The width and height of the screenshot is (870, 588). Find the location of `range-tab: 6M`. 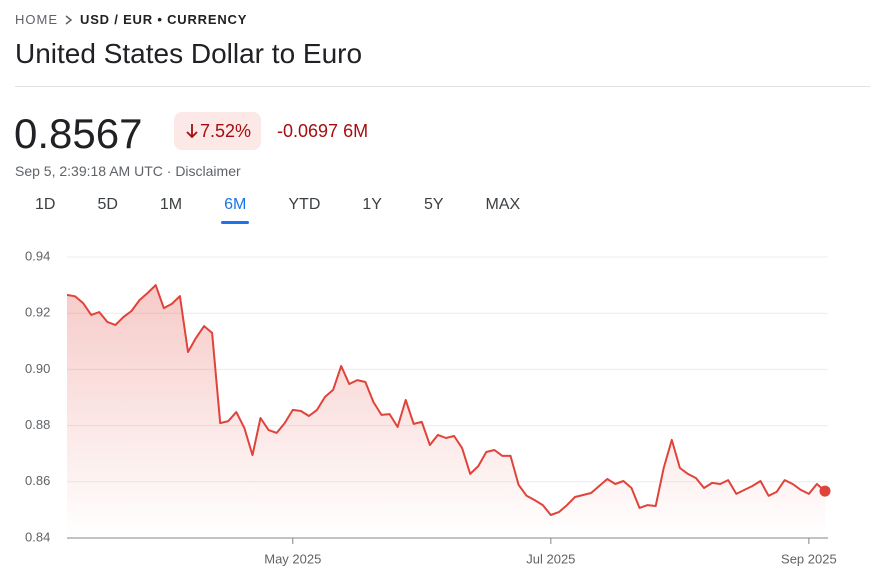

range-tab: 6M is located at coordinates (235, 210).